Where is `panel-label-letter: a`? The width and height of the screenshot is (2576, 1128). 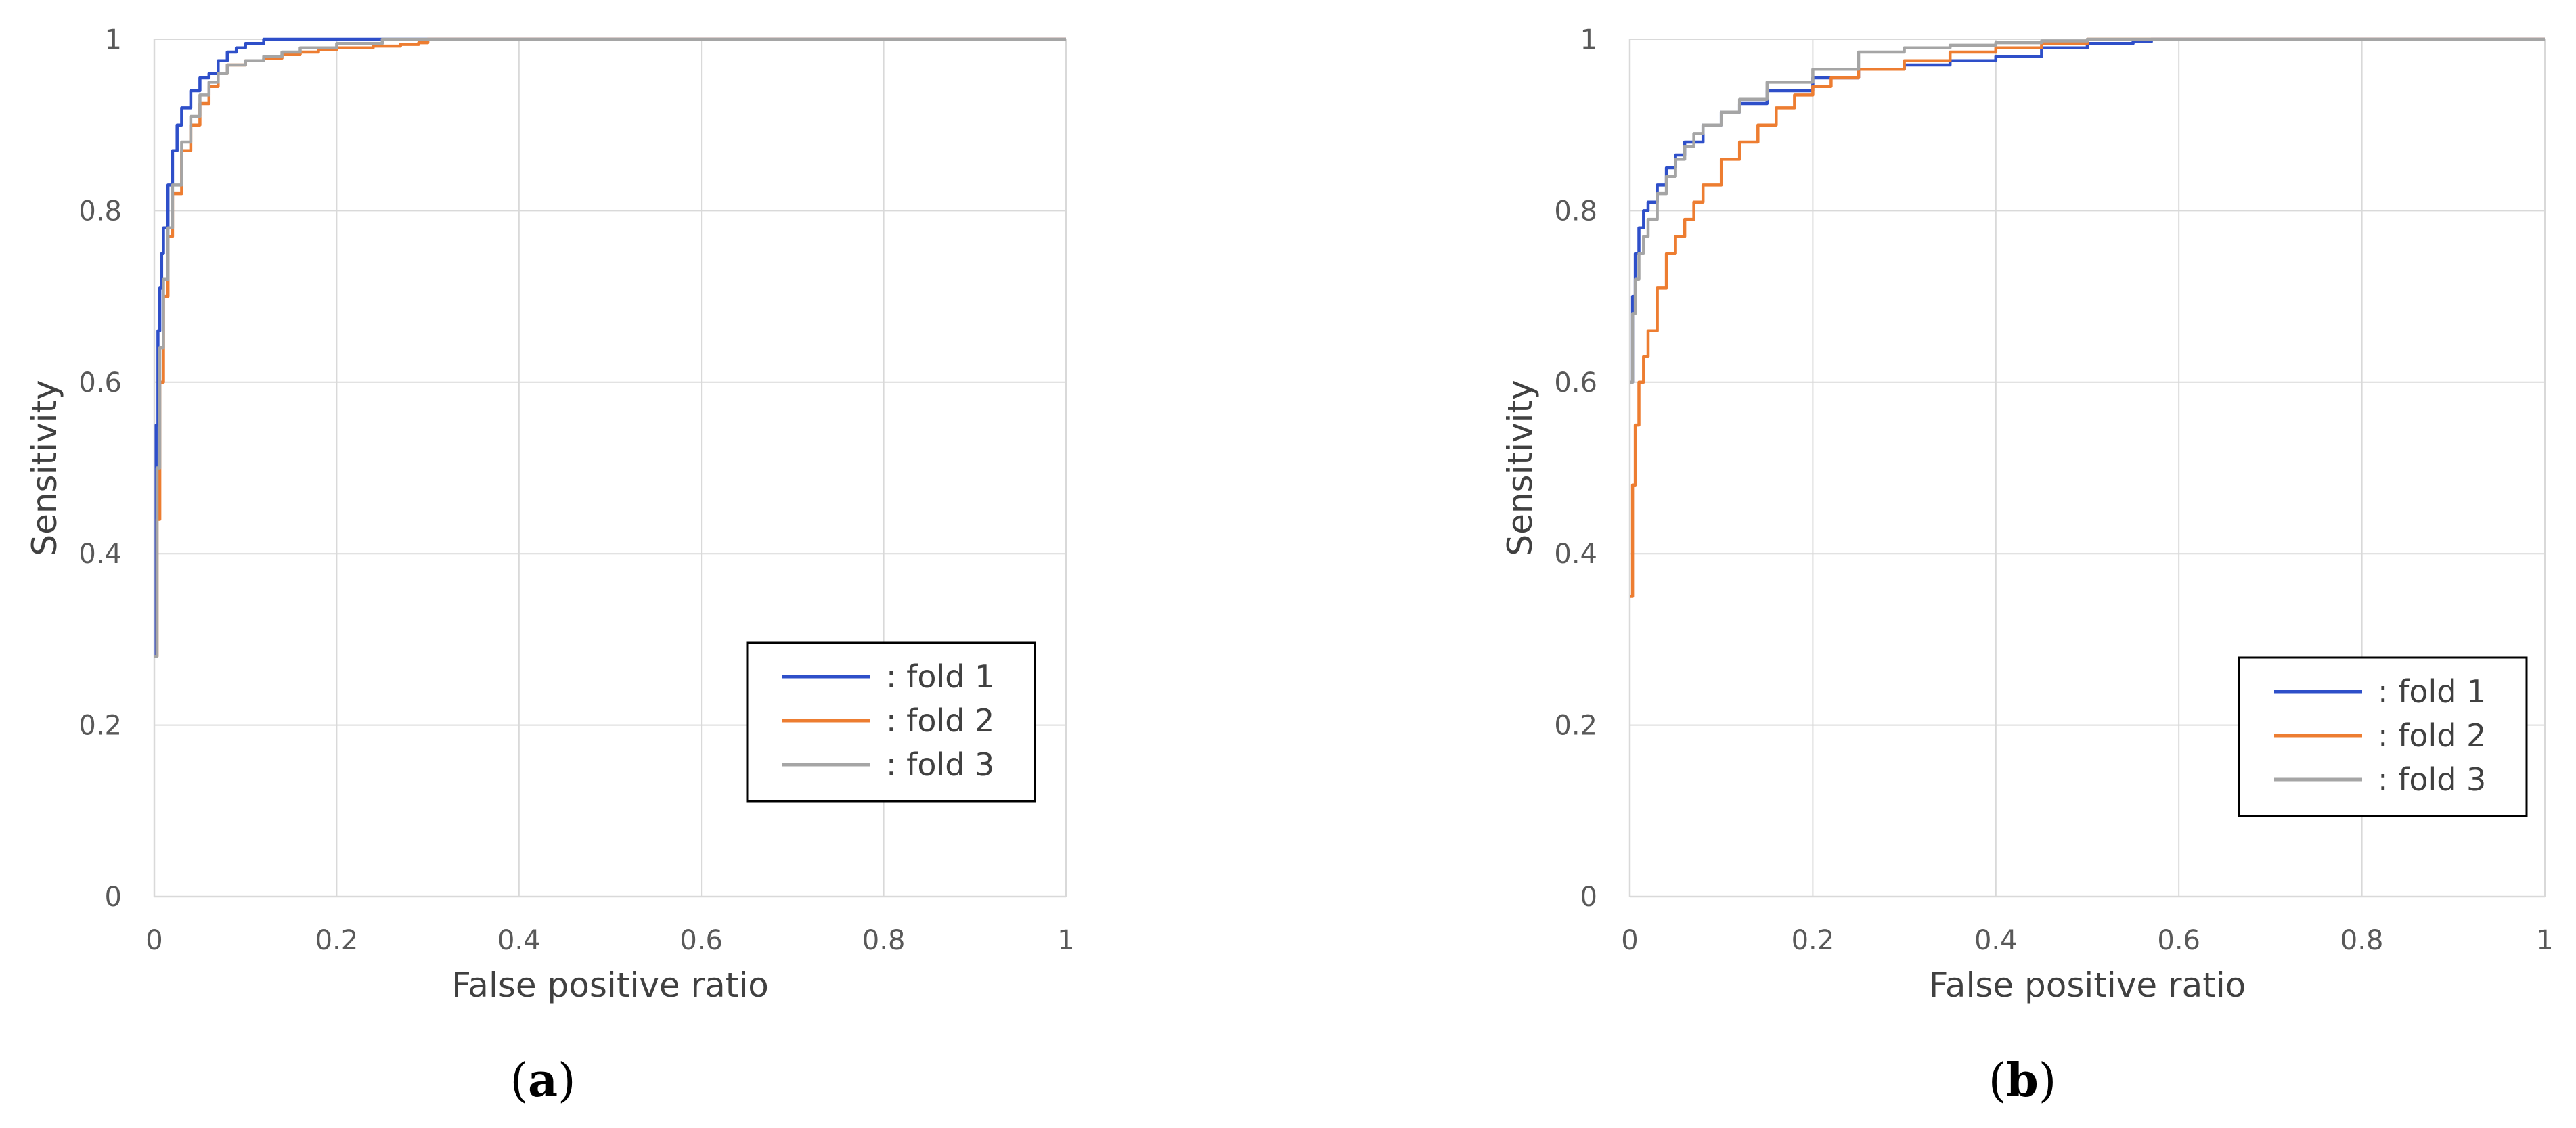 panel-label-letter: a is located at coordinates (543, 1081).